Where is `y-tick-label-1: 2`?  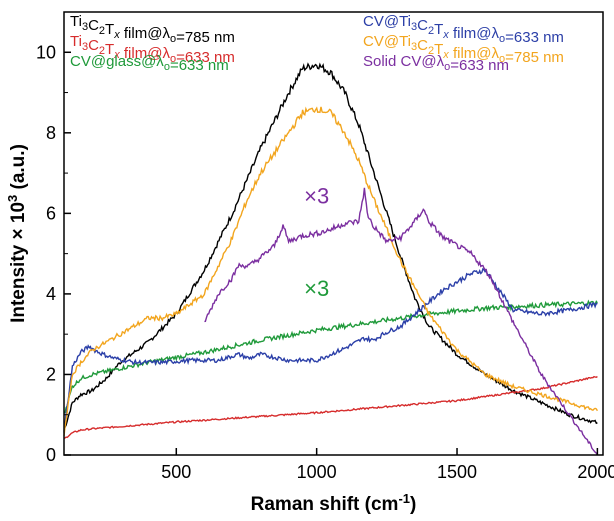 y-tick-label-1: 2 is located at coordinates (51, 374).